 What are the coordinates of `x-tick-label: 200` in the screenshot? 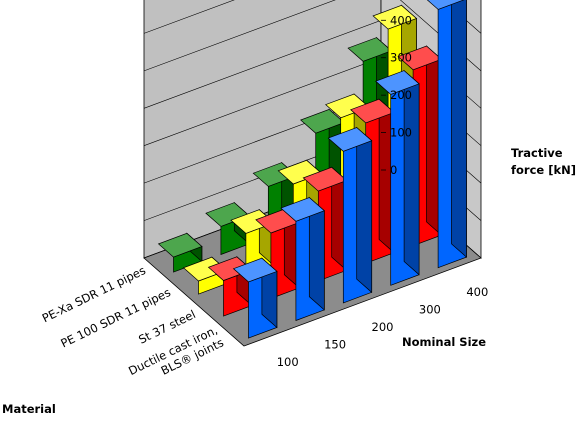 It's located at (383, 327).